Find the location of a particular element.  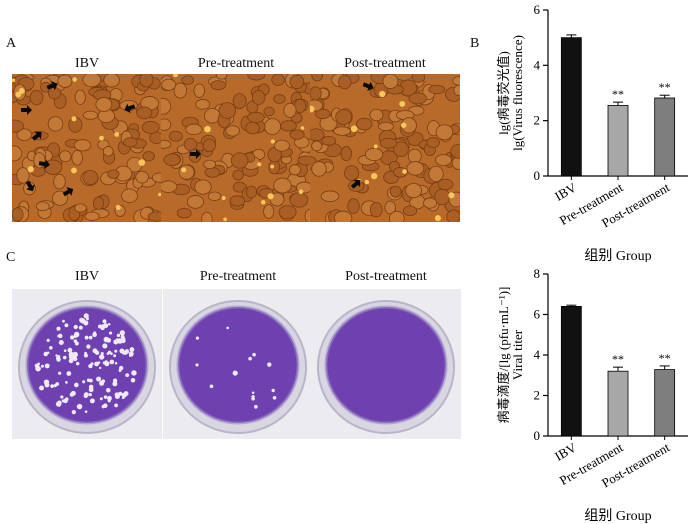

significance-label: ** is located at coordinates (665, 358).